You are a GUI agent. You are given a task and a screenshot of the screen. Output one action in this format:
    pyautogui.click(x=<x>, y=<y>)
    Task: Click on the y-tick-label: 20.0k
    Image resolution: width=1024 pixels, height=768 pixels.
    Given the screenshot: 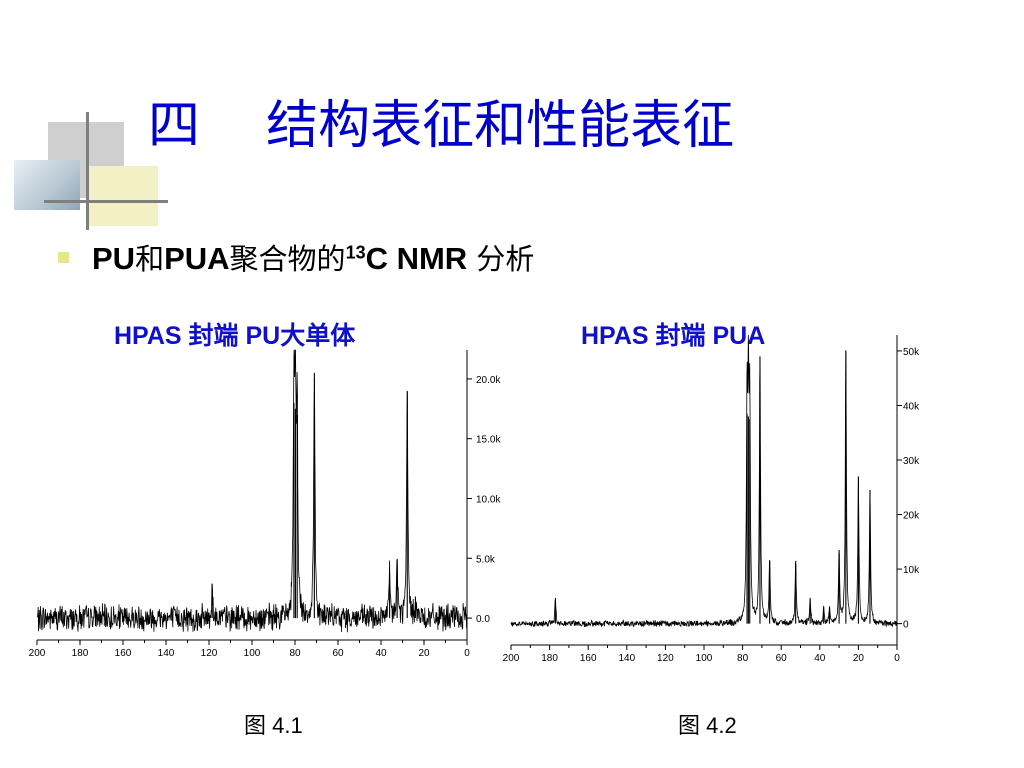 What is the action you would take?
    pyautogui.click(x=488, y=380)
    